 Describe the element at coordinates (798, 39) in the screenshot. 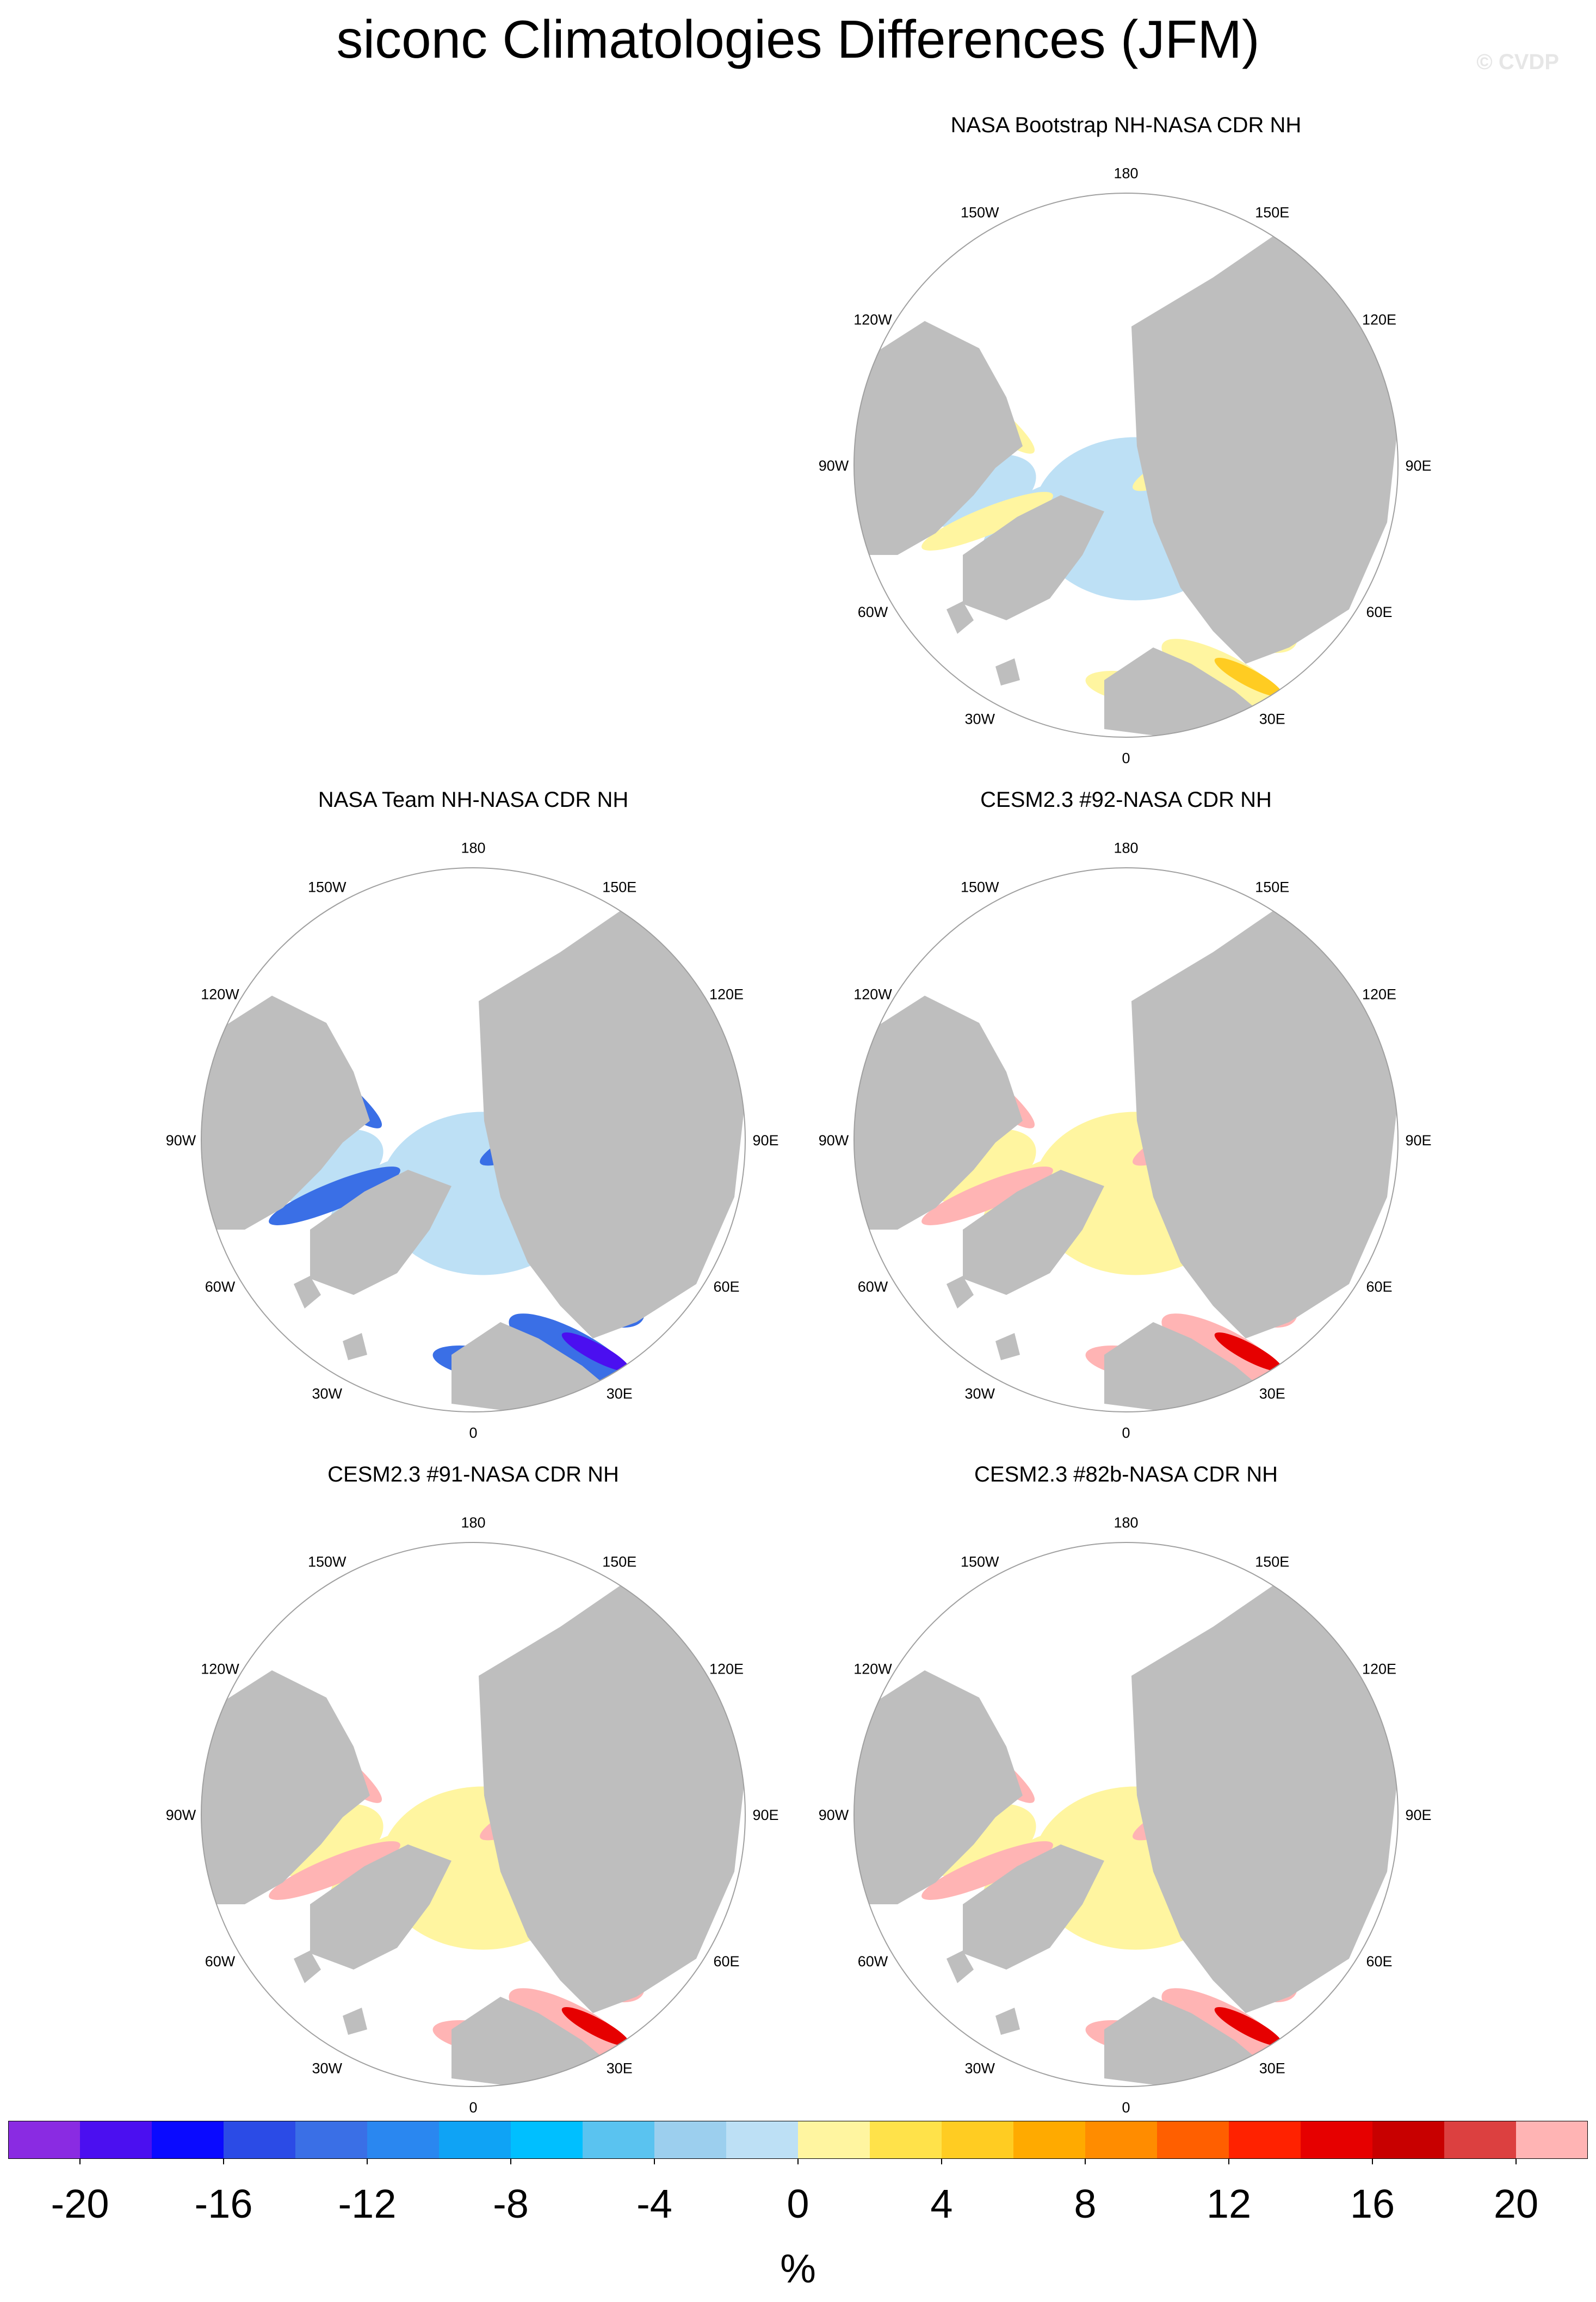

I see `figure-title: siconc Climatologies Differences (JFM)` at that location.